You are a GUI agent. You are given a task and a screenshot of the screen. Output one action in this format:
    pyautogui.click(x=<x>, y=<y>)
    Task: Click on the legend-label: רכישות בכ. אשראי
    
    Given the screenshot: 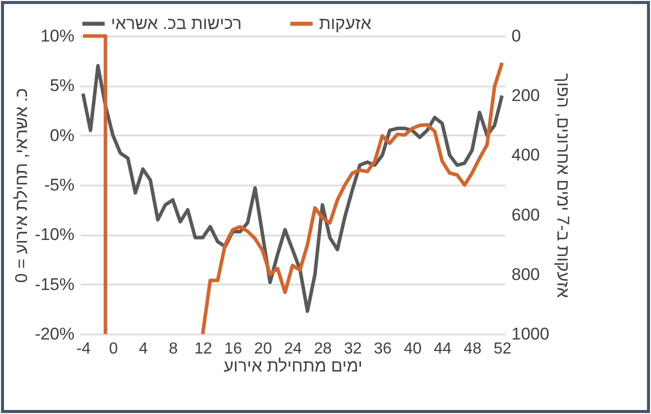 What is the action you would take?
    pyautogui.click(x=176, y=23)
    